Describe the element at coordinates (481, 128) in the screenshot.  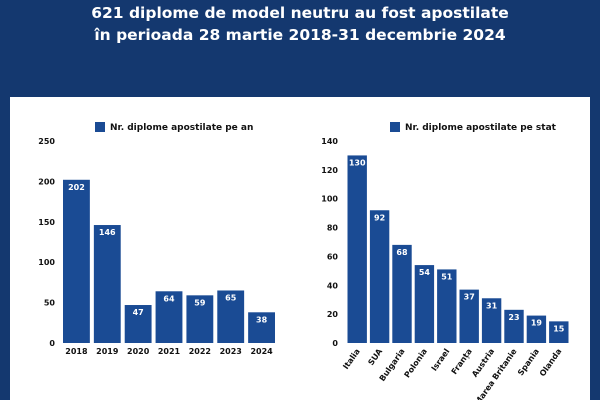
I see `legend-label: Nr. diplome apostilate pe stat` at that location.